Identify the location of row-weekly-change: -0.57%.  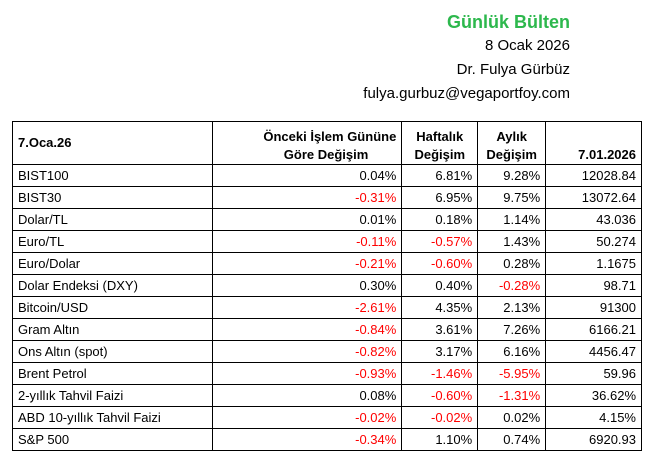
(440, 241).